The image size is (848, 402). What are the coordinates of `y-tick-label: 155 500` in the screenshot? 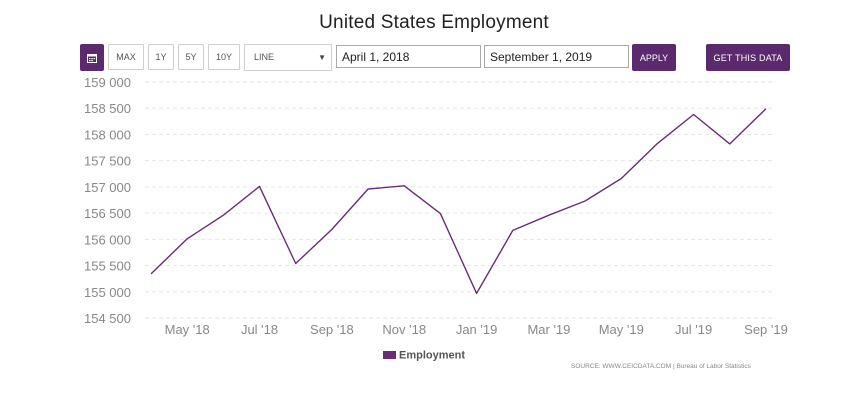 It's located at (107, 266).